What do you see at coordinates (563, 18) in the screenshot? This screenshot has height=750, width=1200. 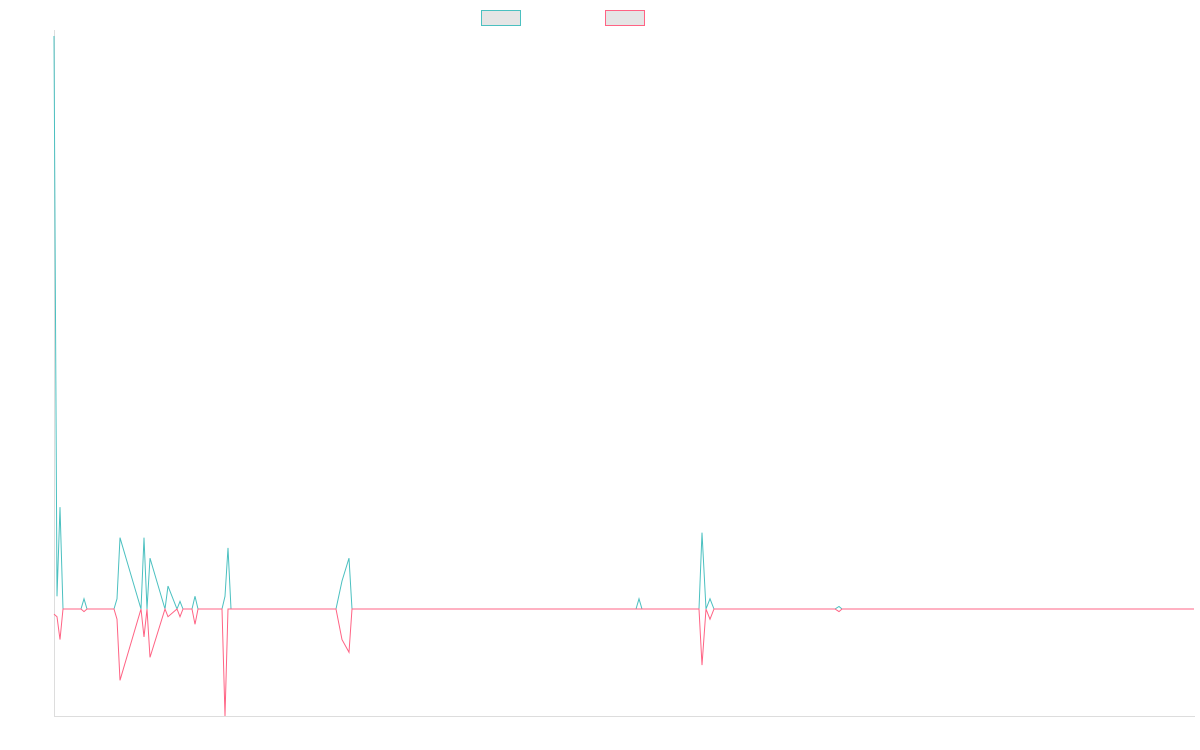 I see `legend` at bounding box center [563, 18].